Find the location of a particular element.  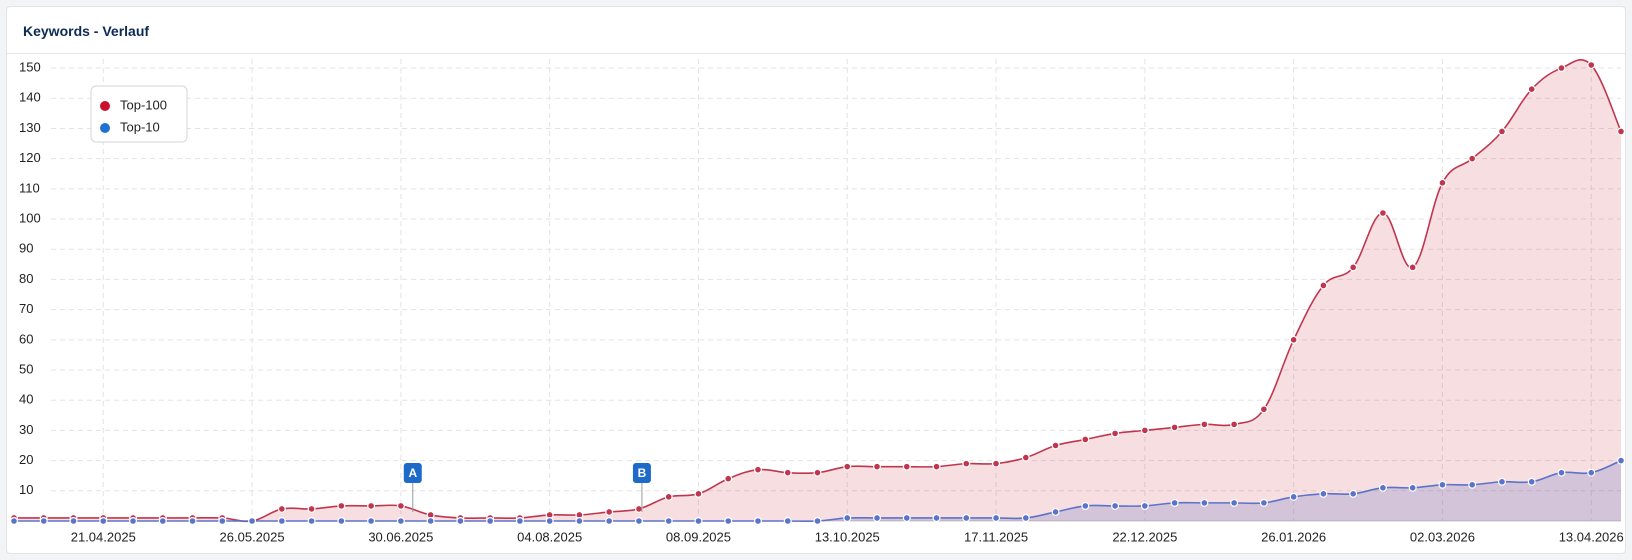

annotation-label: A is located at coordinates (412, 473).